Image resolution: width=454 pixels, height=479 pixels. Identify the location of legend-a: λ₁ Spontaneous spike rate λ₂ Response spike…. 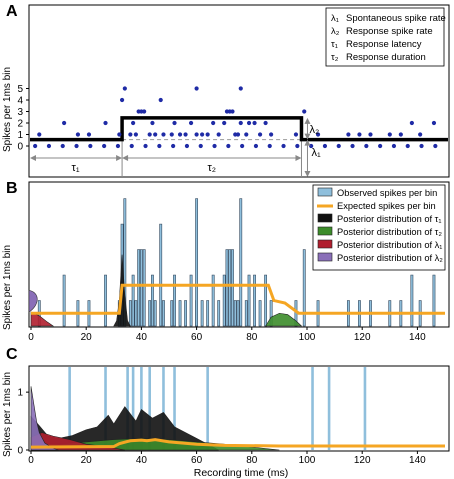
(385, 37).